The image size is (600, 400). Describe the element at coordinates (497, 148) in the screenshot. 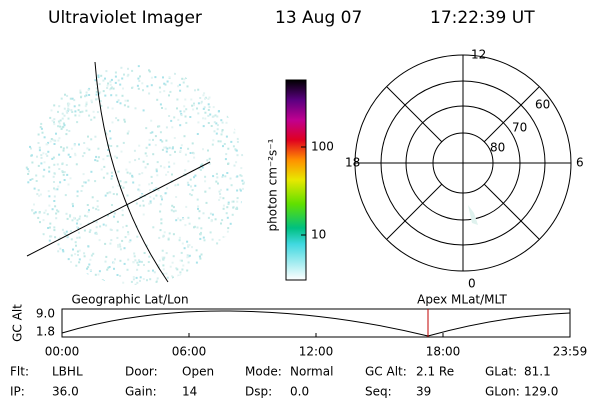

I see `lat-label: 80` at that location.